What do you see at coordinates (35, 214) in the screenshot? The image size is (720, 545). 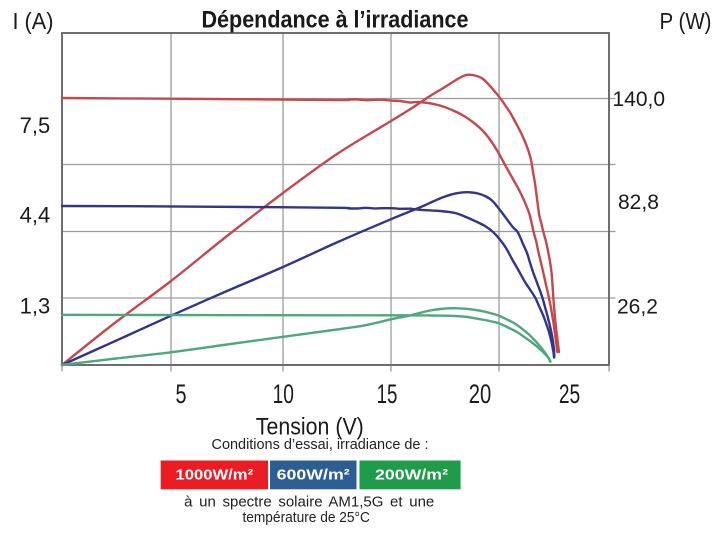 I see `svg-text: 4,4` at bounding box center [35, 214].